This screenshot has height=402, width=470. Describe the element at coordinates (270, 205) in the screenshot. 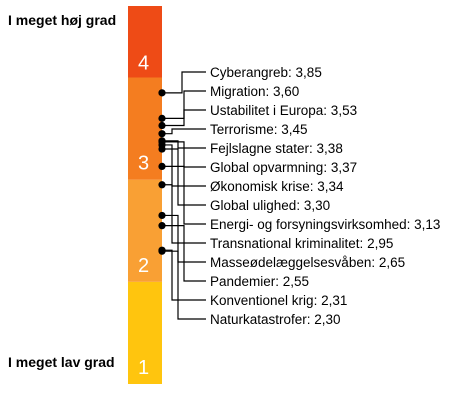

I see `item-label: Global ulighed: 3,30` at that location.